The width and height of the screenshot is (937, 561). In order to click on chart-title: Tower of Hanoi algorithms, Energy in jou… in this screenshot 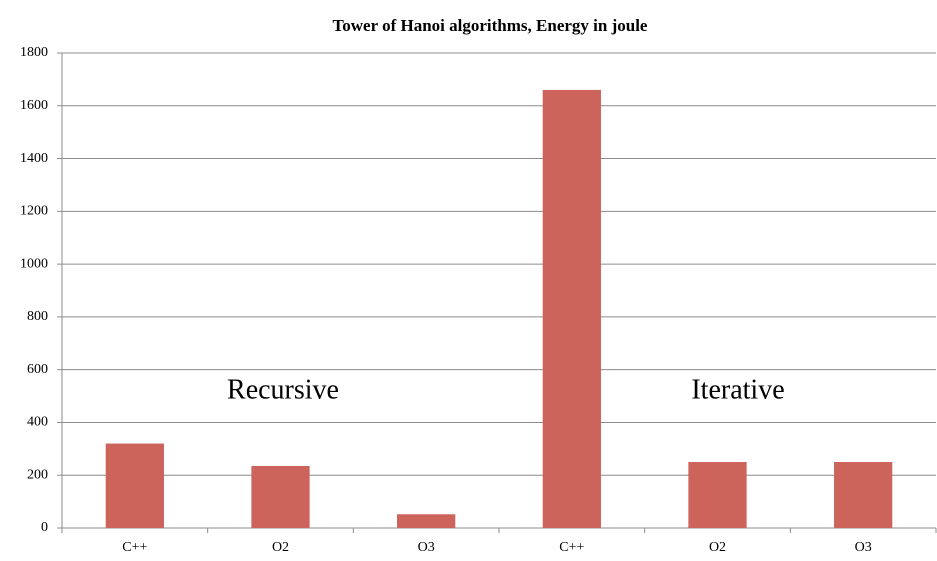, I will do `click(490, 25)`.